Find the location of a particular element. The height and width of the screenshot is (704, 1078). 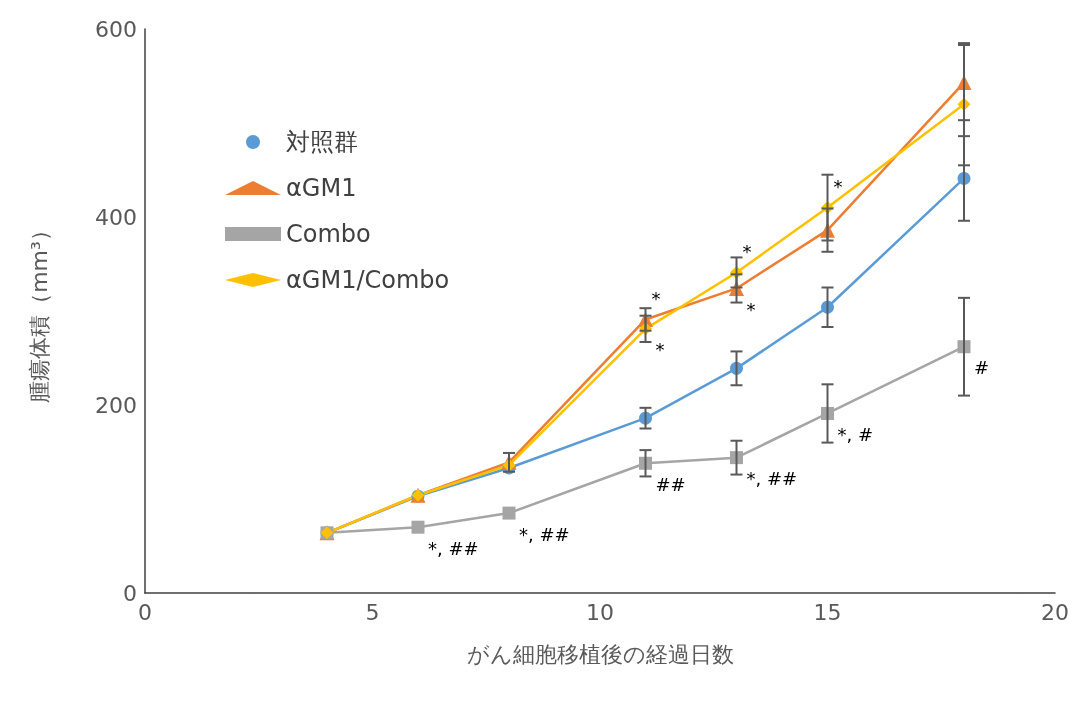

y-tick-label: 400 is located at coordinates (116, 217).